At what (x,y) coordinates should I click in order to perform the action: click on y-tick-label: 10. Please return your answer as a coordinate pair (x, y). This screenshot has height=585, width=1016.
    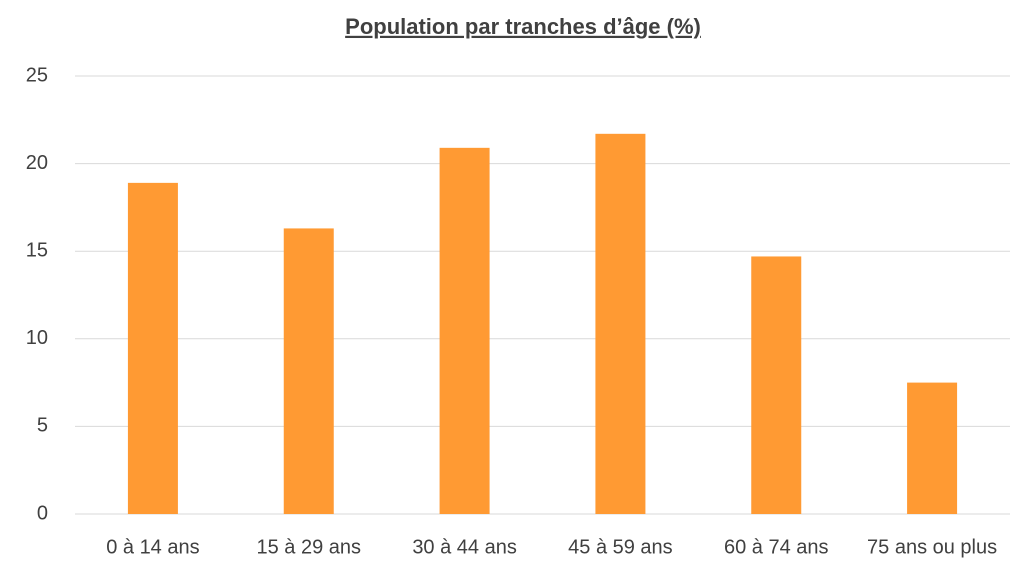
    Looking at the image, I should click on (37, 338).